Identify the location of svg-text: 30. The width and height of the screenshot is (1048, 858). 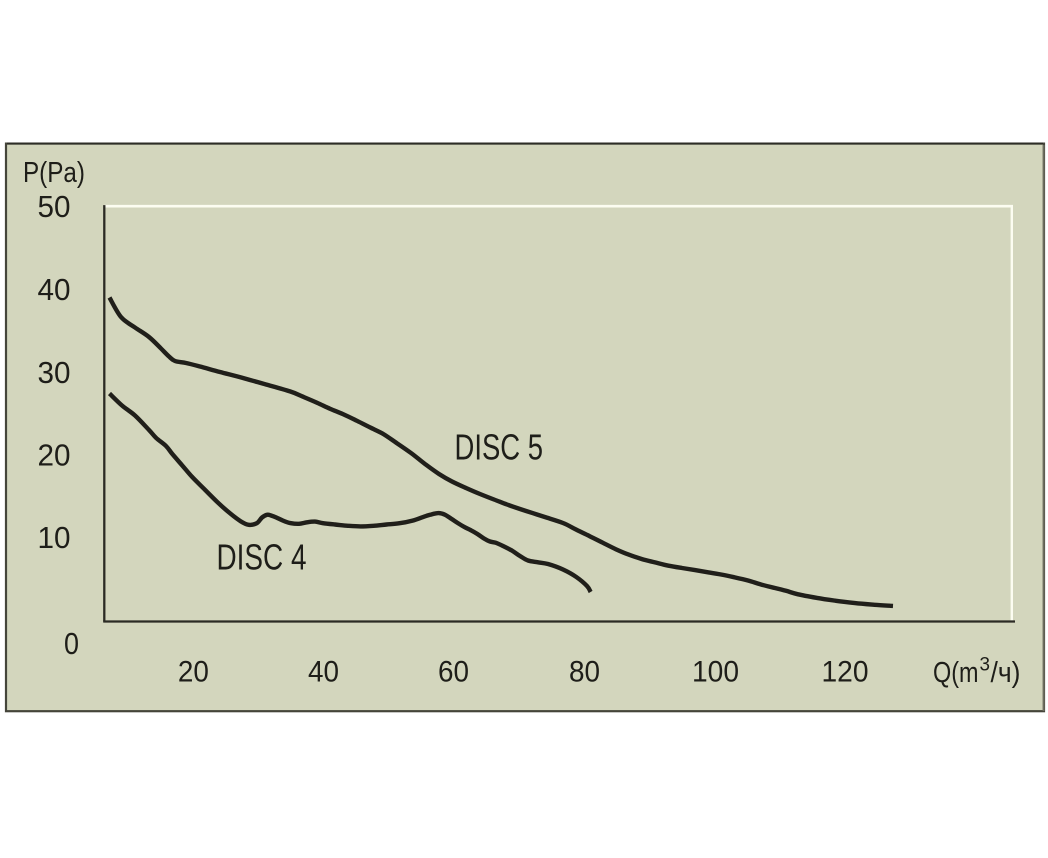
(54, 372).